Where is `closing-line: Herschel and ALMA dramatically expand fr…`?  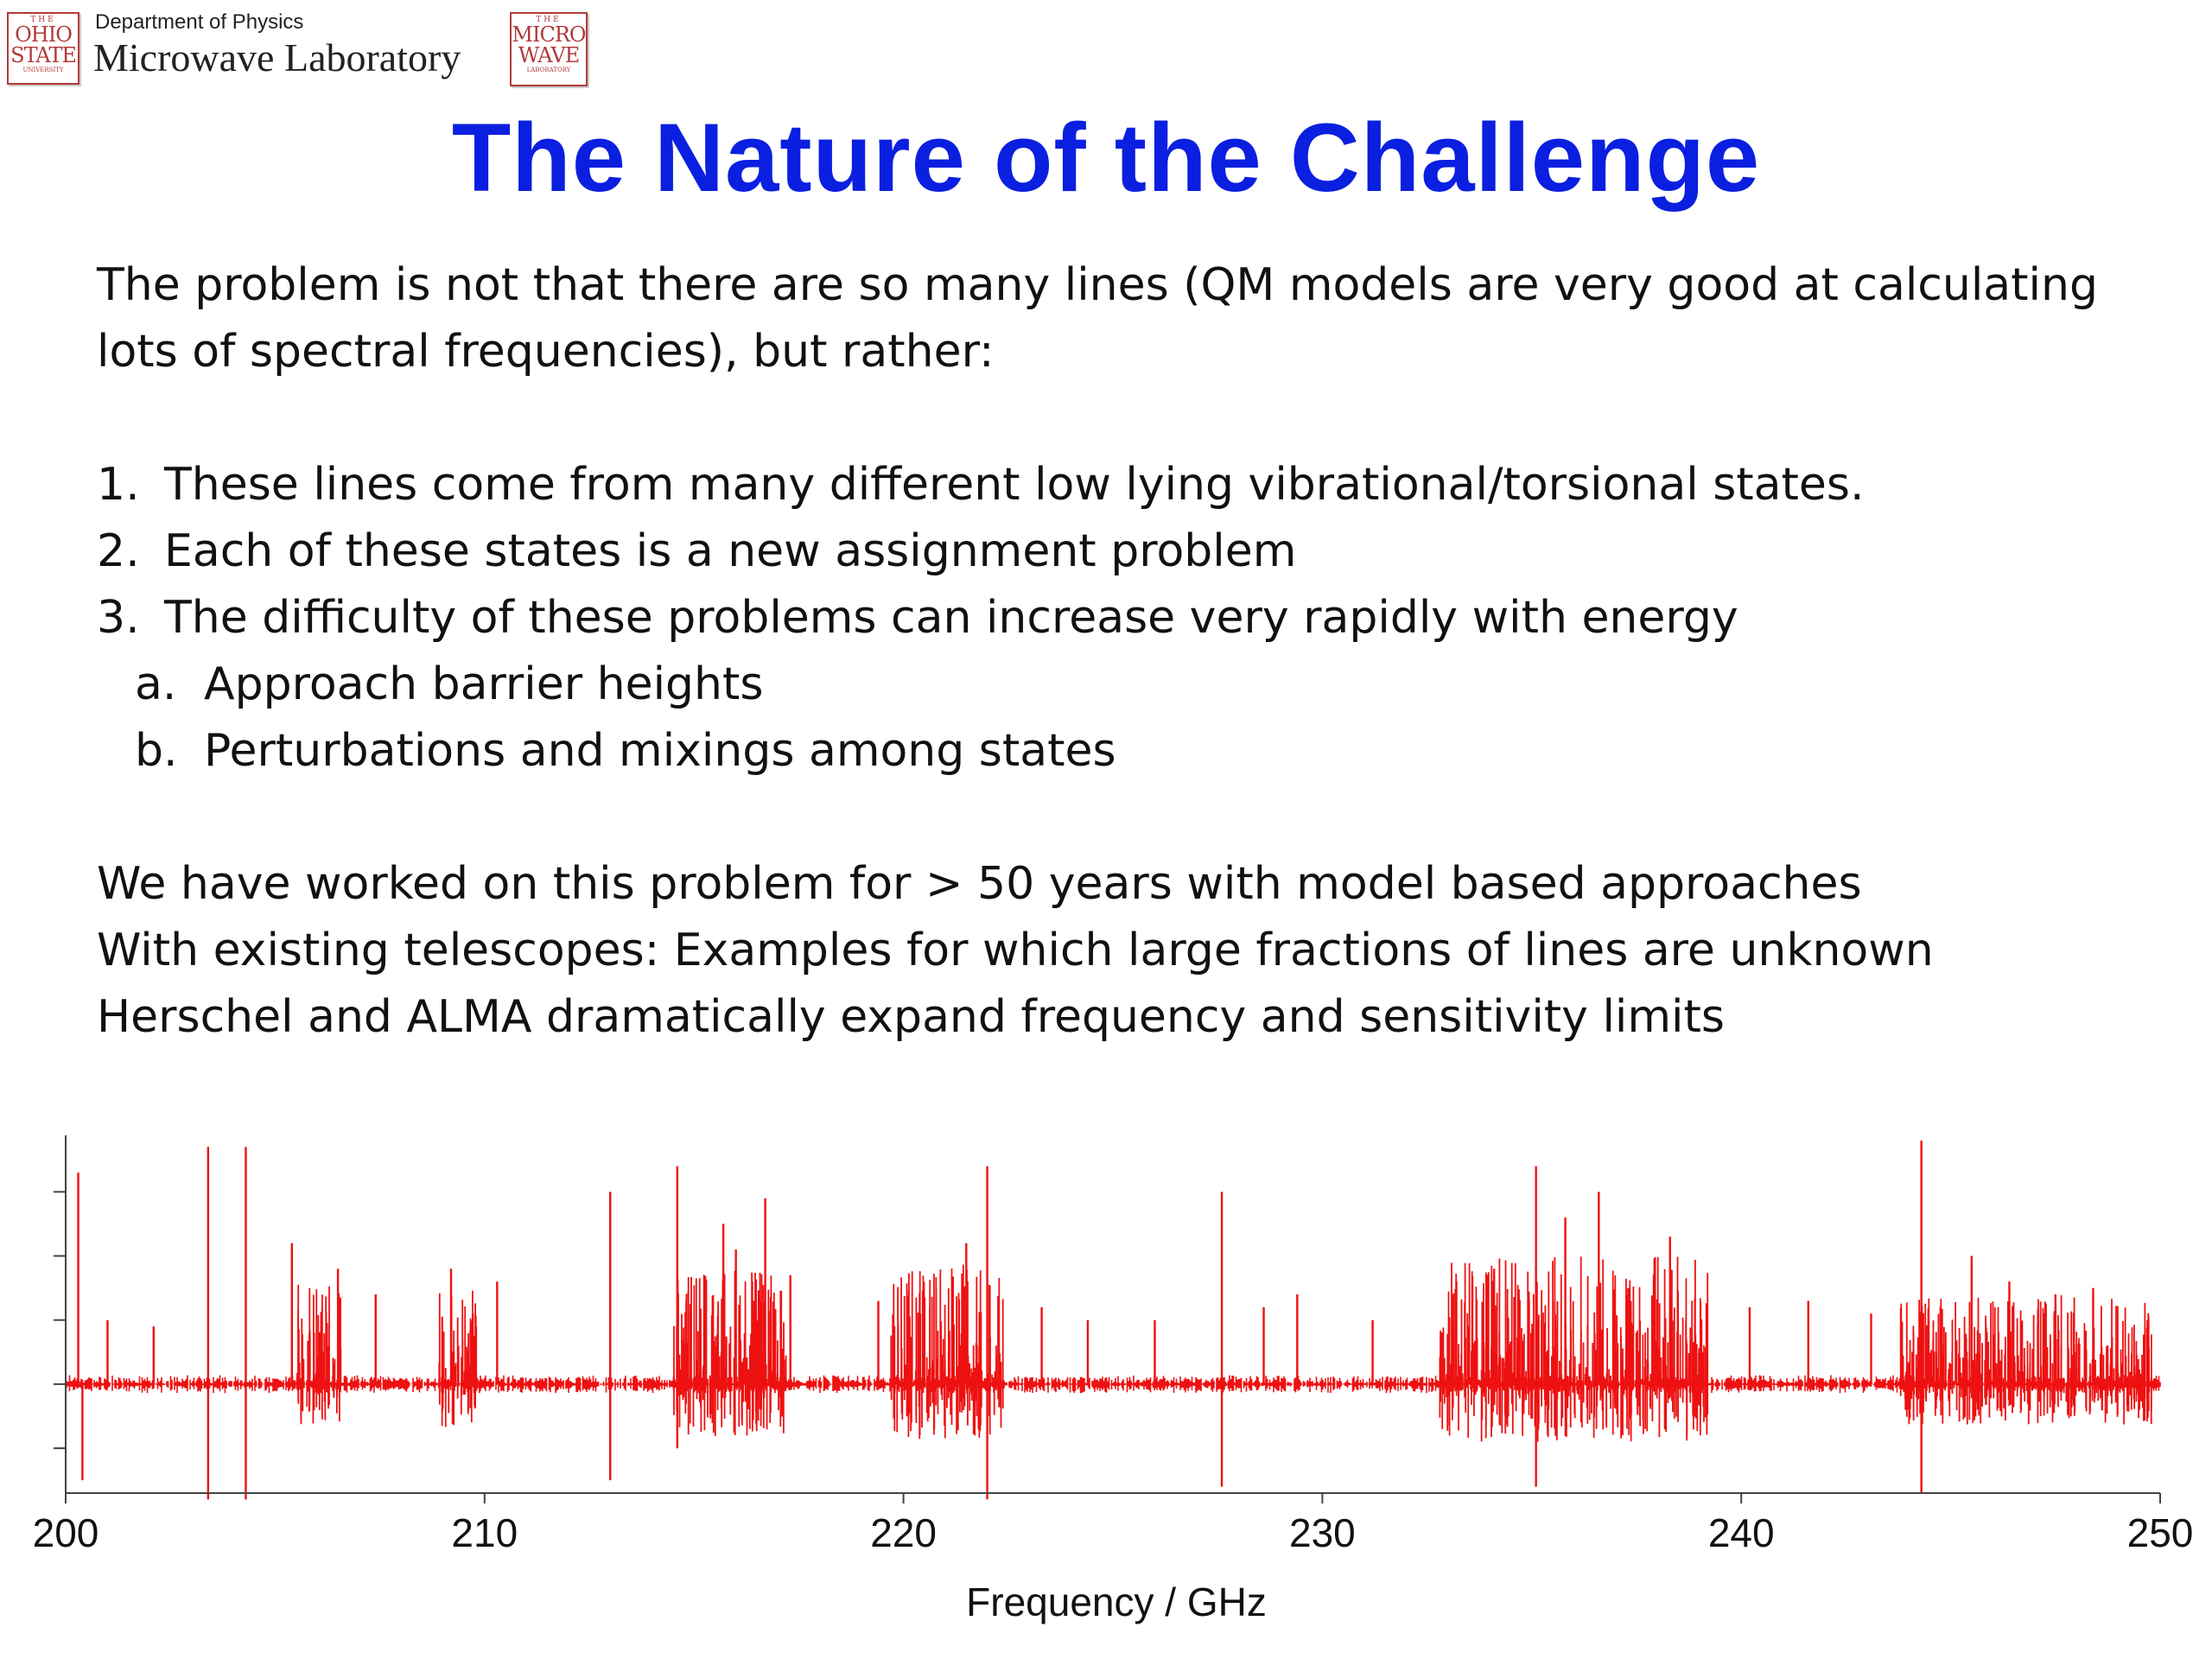
closing-line: Herschel and ALMA dramatically expand fr… is located at coordinates (911, 1017).